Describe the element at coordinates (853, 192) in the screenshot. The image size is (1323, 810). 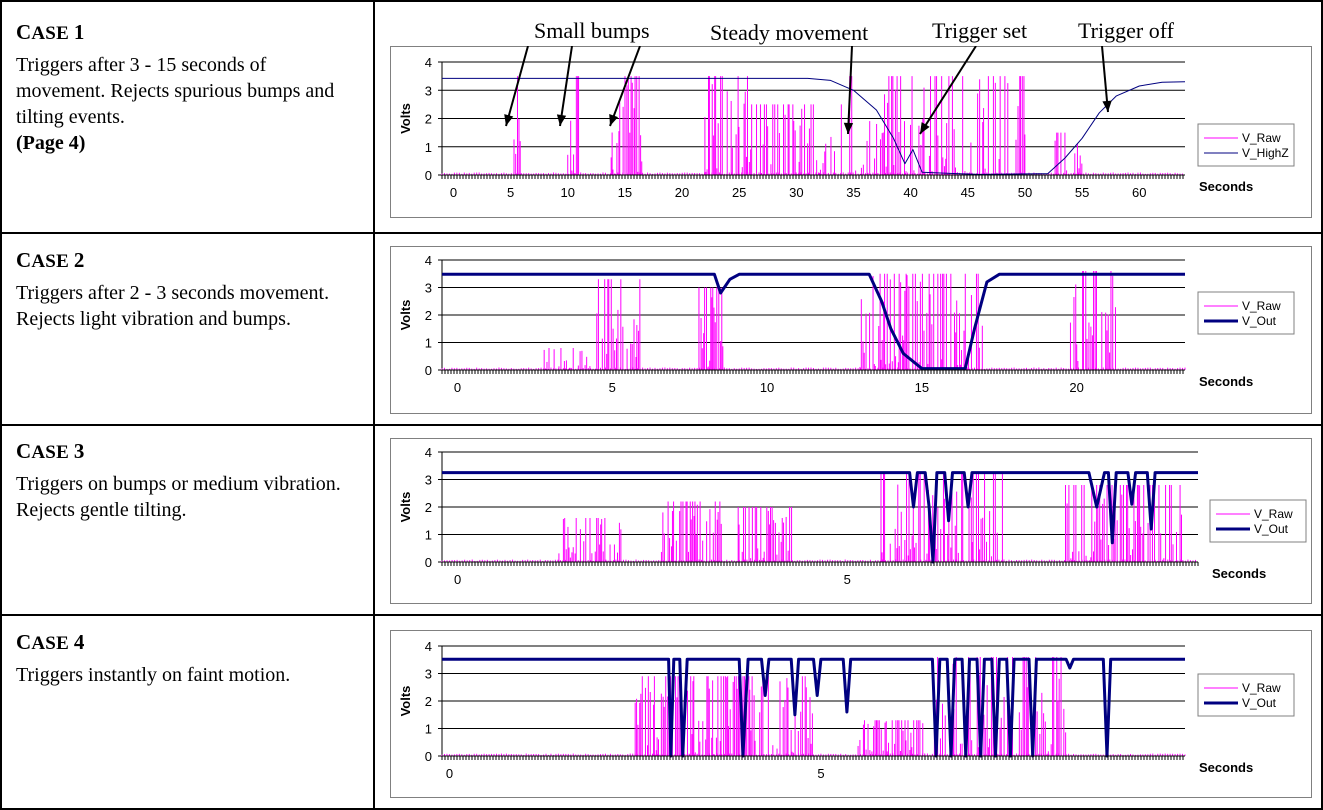
I see `x-tick-label: 35` at that location.